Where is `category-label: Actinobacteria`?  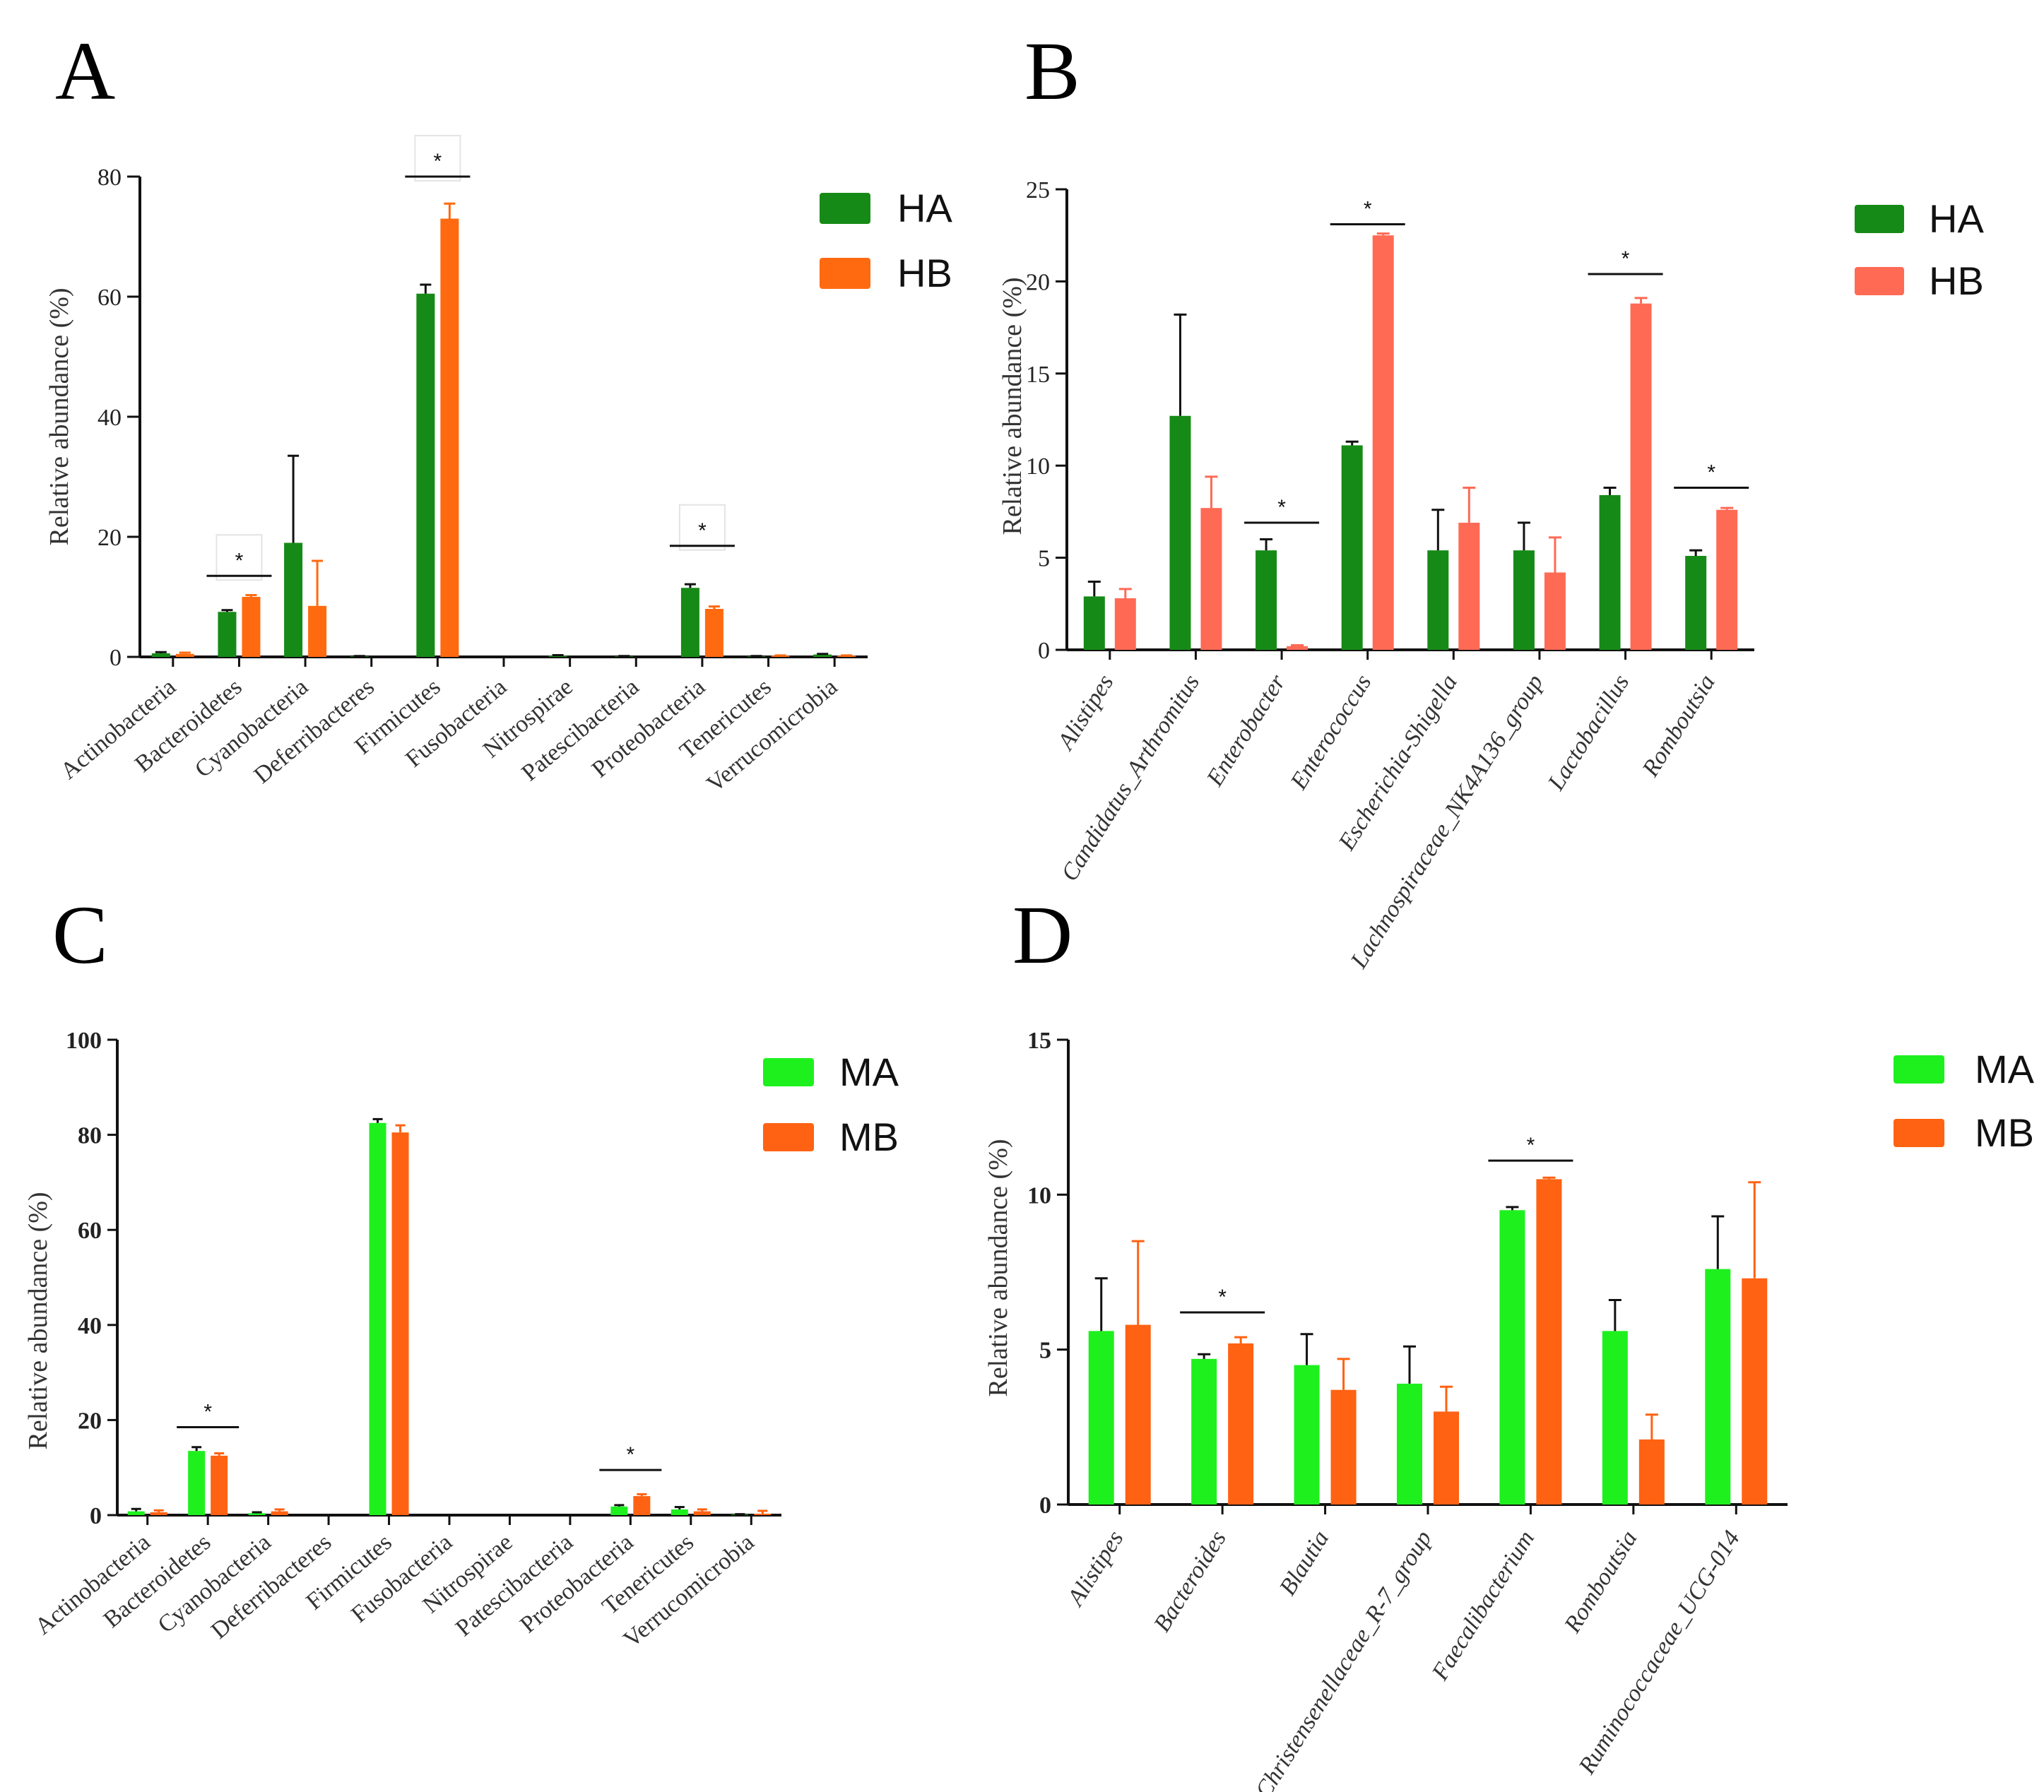
category-label: Actinobacteria is located at coordinates (118, 729).